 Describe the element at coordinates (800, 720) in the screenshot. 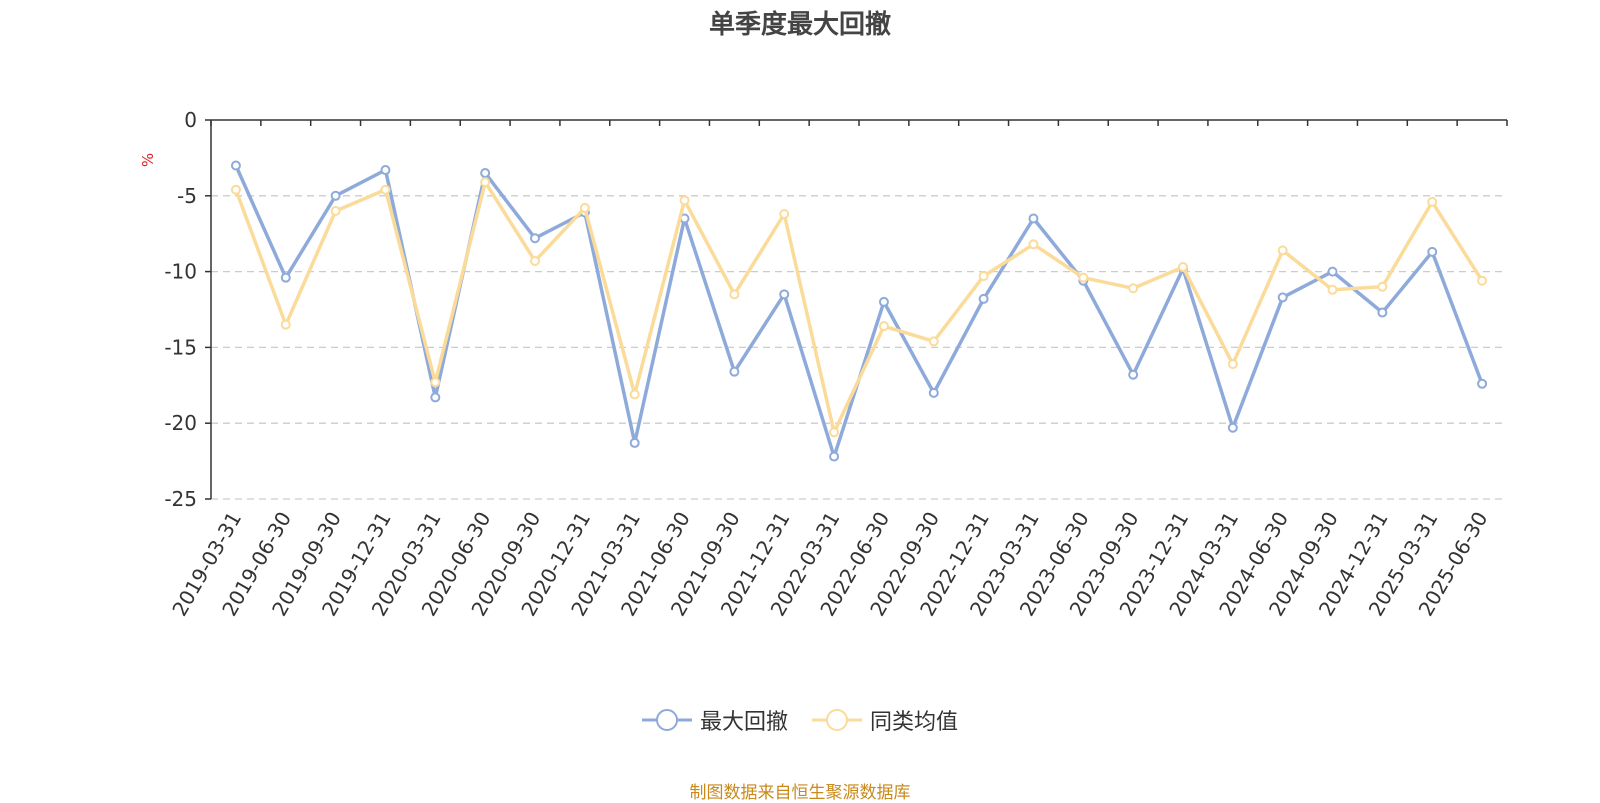

I see `legend: 最大回撤 同类均值` at that location.